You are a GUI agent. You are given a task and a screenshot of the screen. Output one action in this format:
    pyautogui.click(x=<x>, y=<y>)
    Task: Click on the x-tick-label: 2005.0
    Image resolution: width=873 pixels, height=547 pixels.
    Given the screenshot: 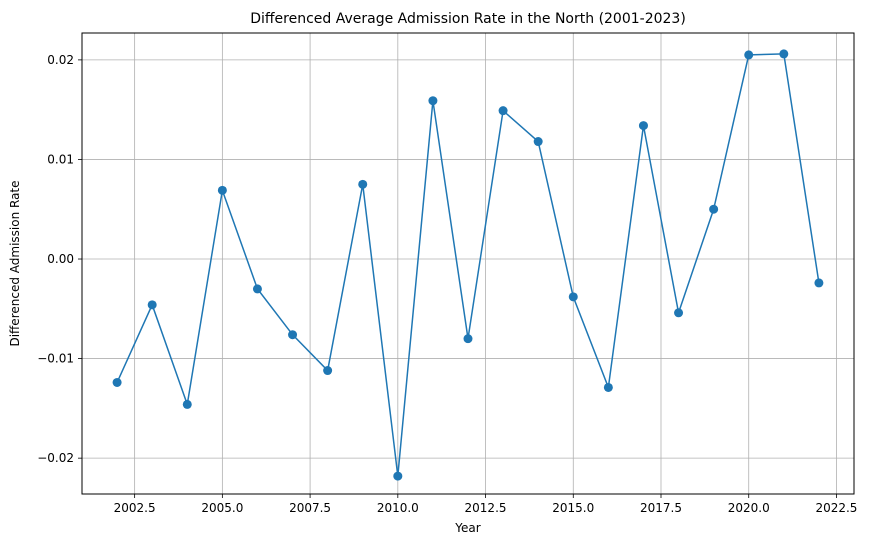 What is the action you would take?
    pyautogui.click(x=222, y=508)
    